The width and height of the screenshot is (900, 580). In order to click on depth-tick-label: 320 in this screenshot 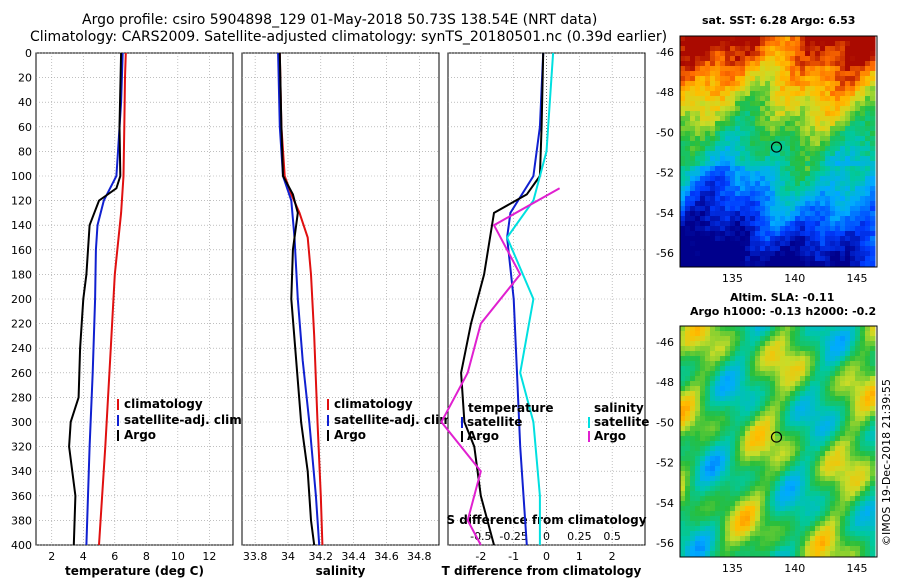, I will do `click(21, 447)`.